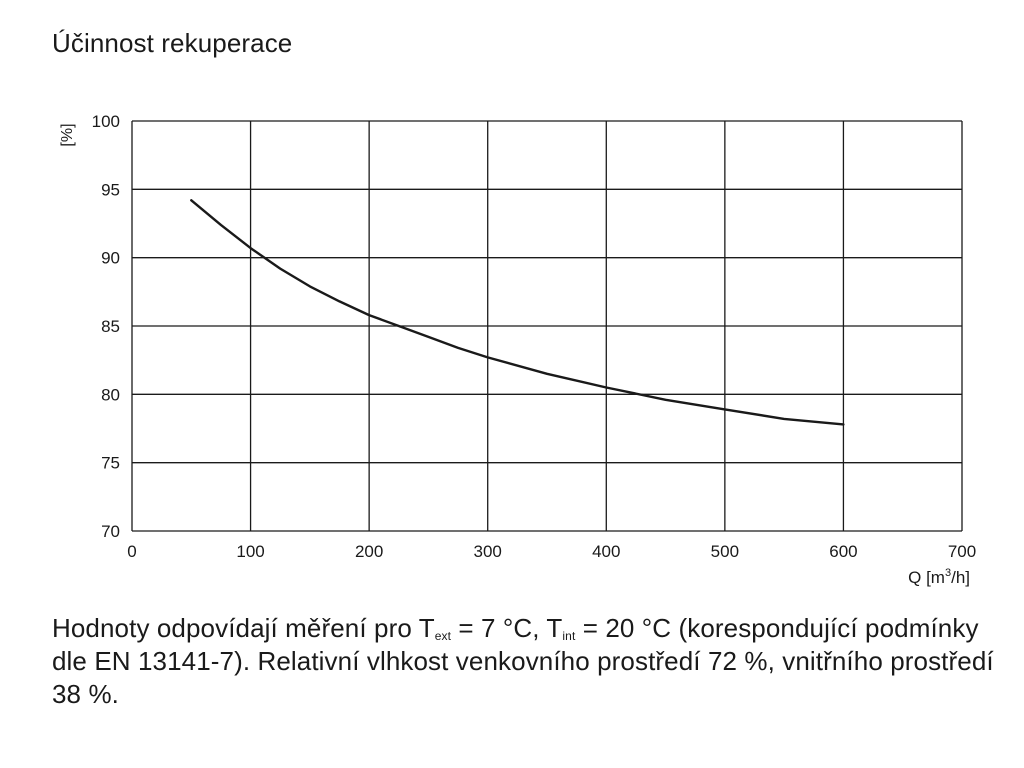 This screenshot has height=768, width=1024. I want to click on x-tick-label: 100, so click(250, 551).